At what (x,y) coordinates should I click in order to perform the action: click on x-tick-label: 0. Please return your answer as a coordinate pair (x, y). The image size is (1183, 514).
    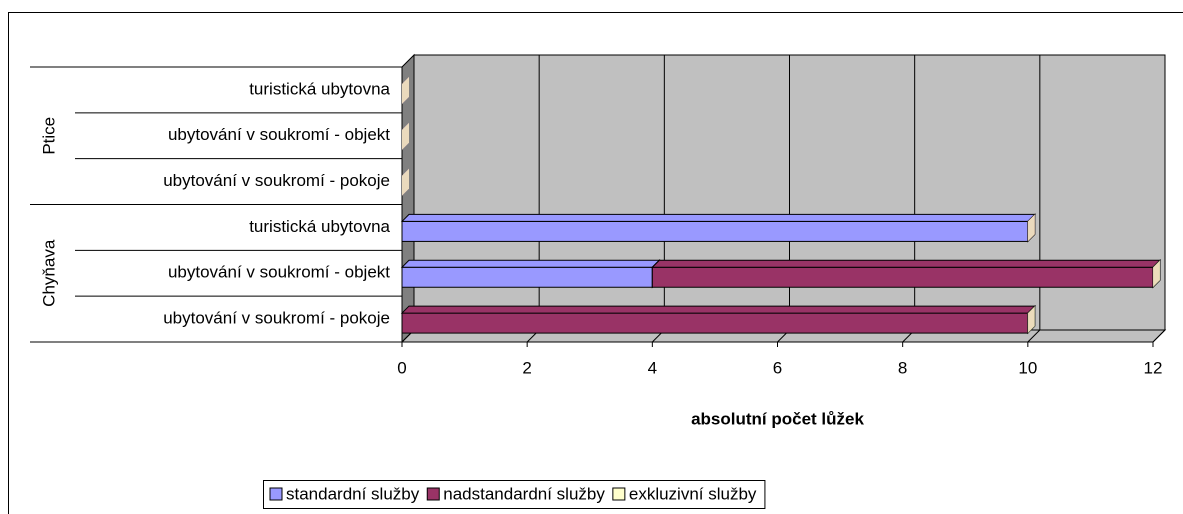
    Looking at the image, I should click on (401, 367).